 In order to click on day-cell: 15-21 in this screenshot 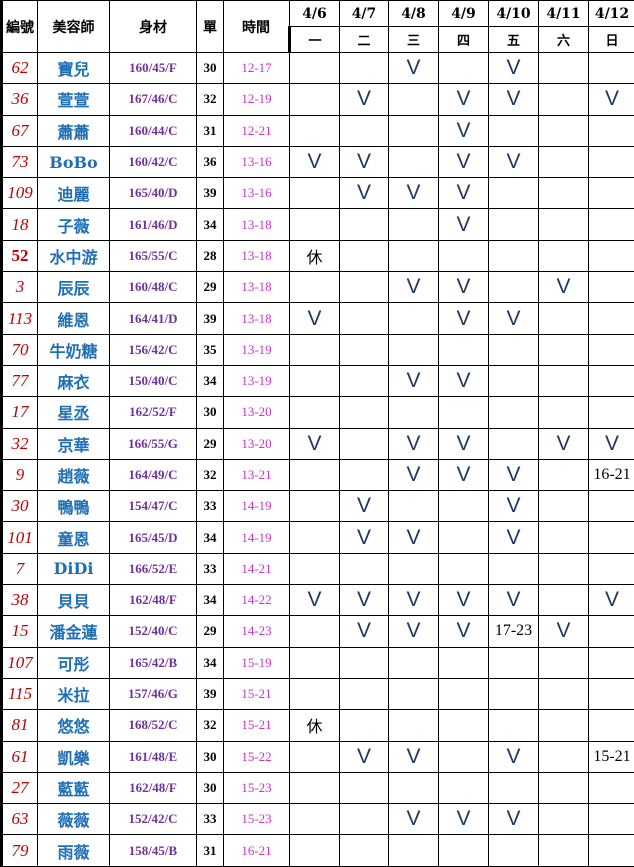, I will do `click(611, 756)`.